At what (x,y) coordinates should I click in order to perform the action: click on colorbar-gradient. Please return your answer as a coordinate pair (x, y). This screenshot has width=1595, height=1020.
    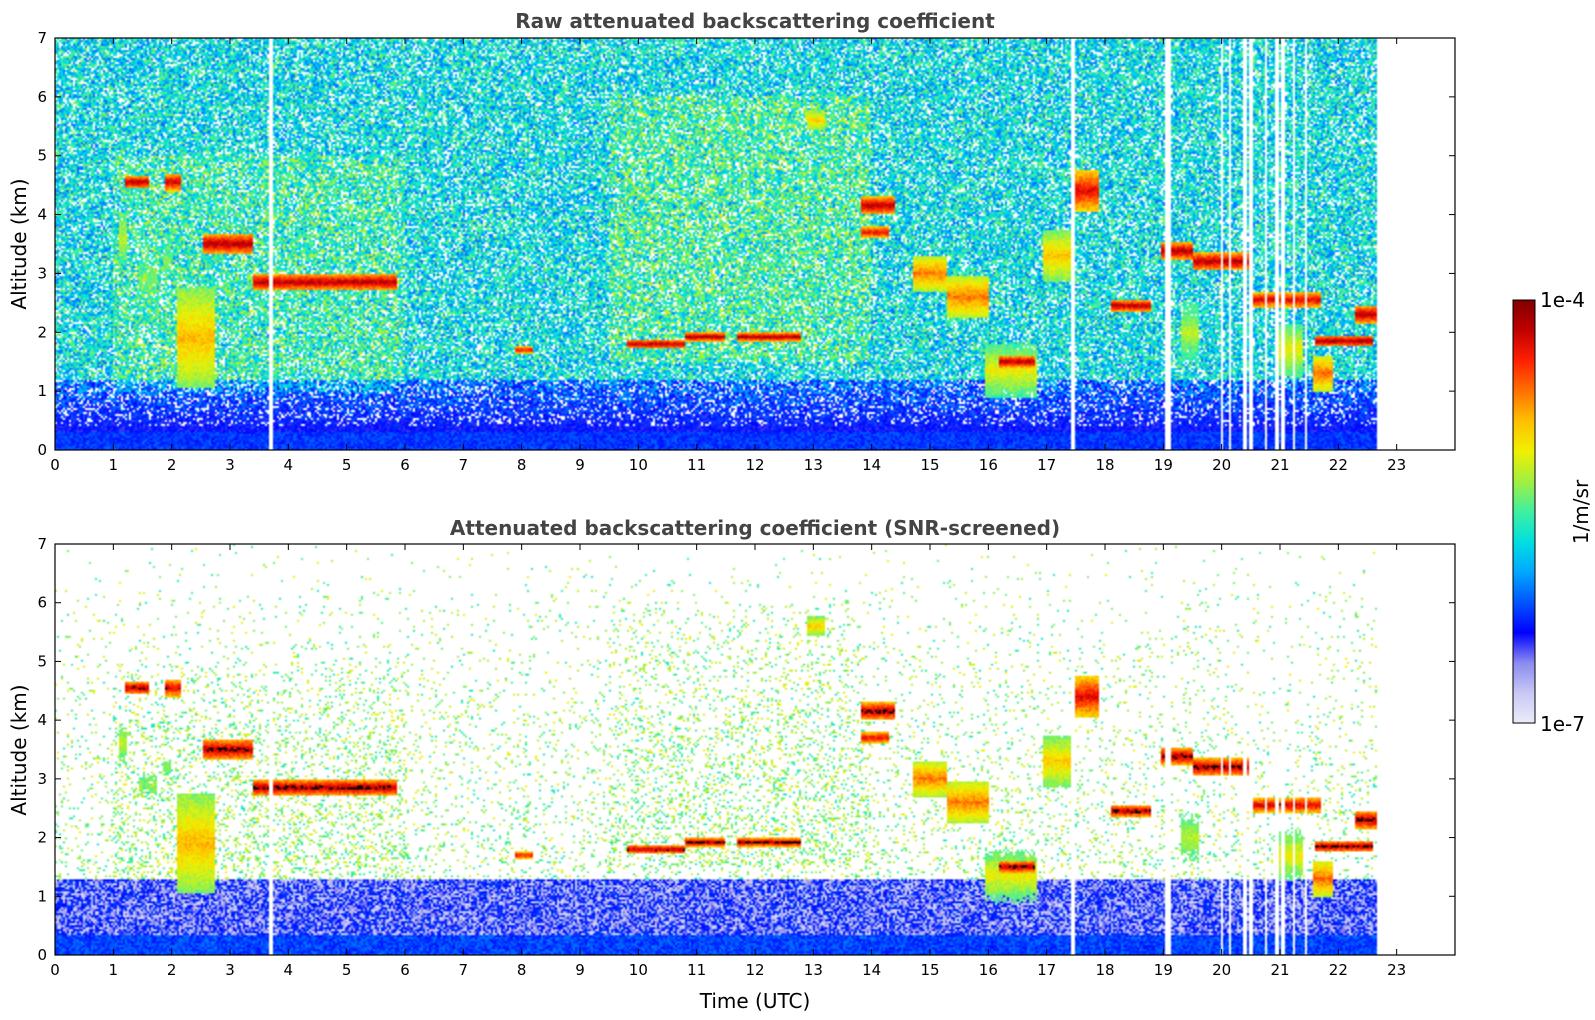
    Looking at the image, I should click on (1524, 511).